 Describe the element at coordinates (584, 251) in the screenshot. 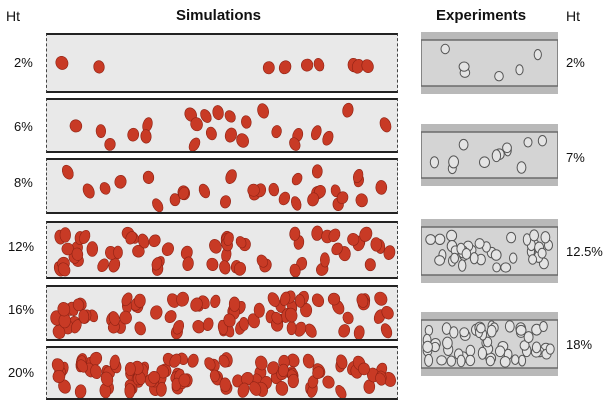

I see `exp-label-12: 12.5%` at that location.